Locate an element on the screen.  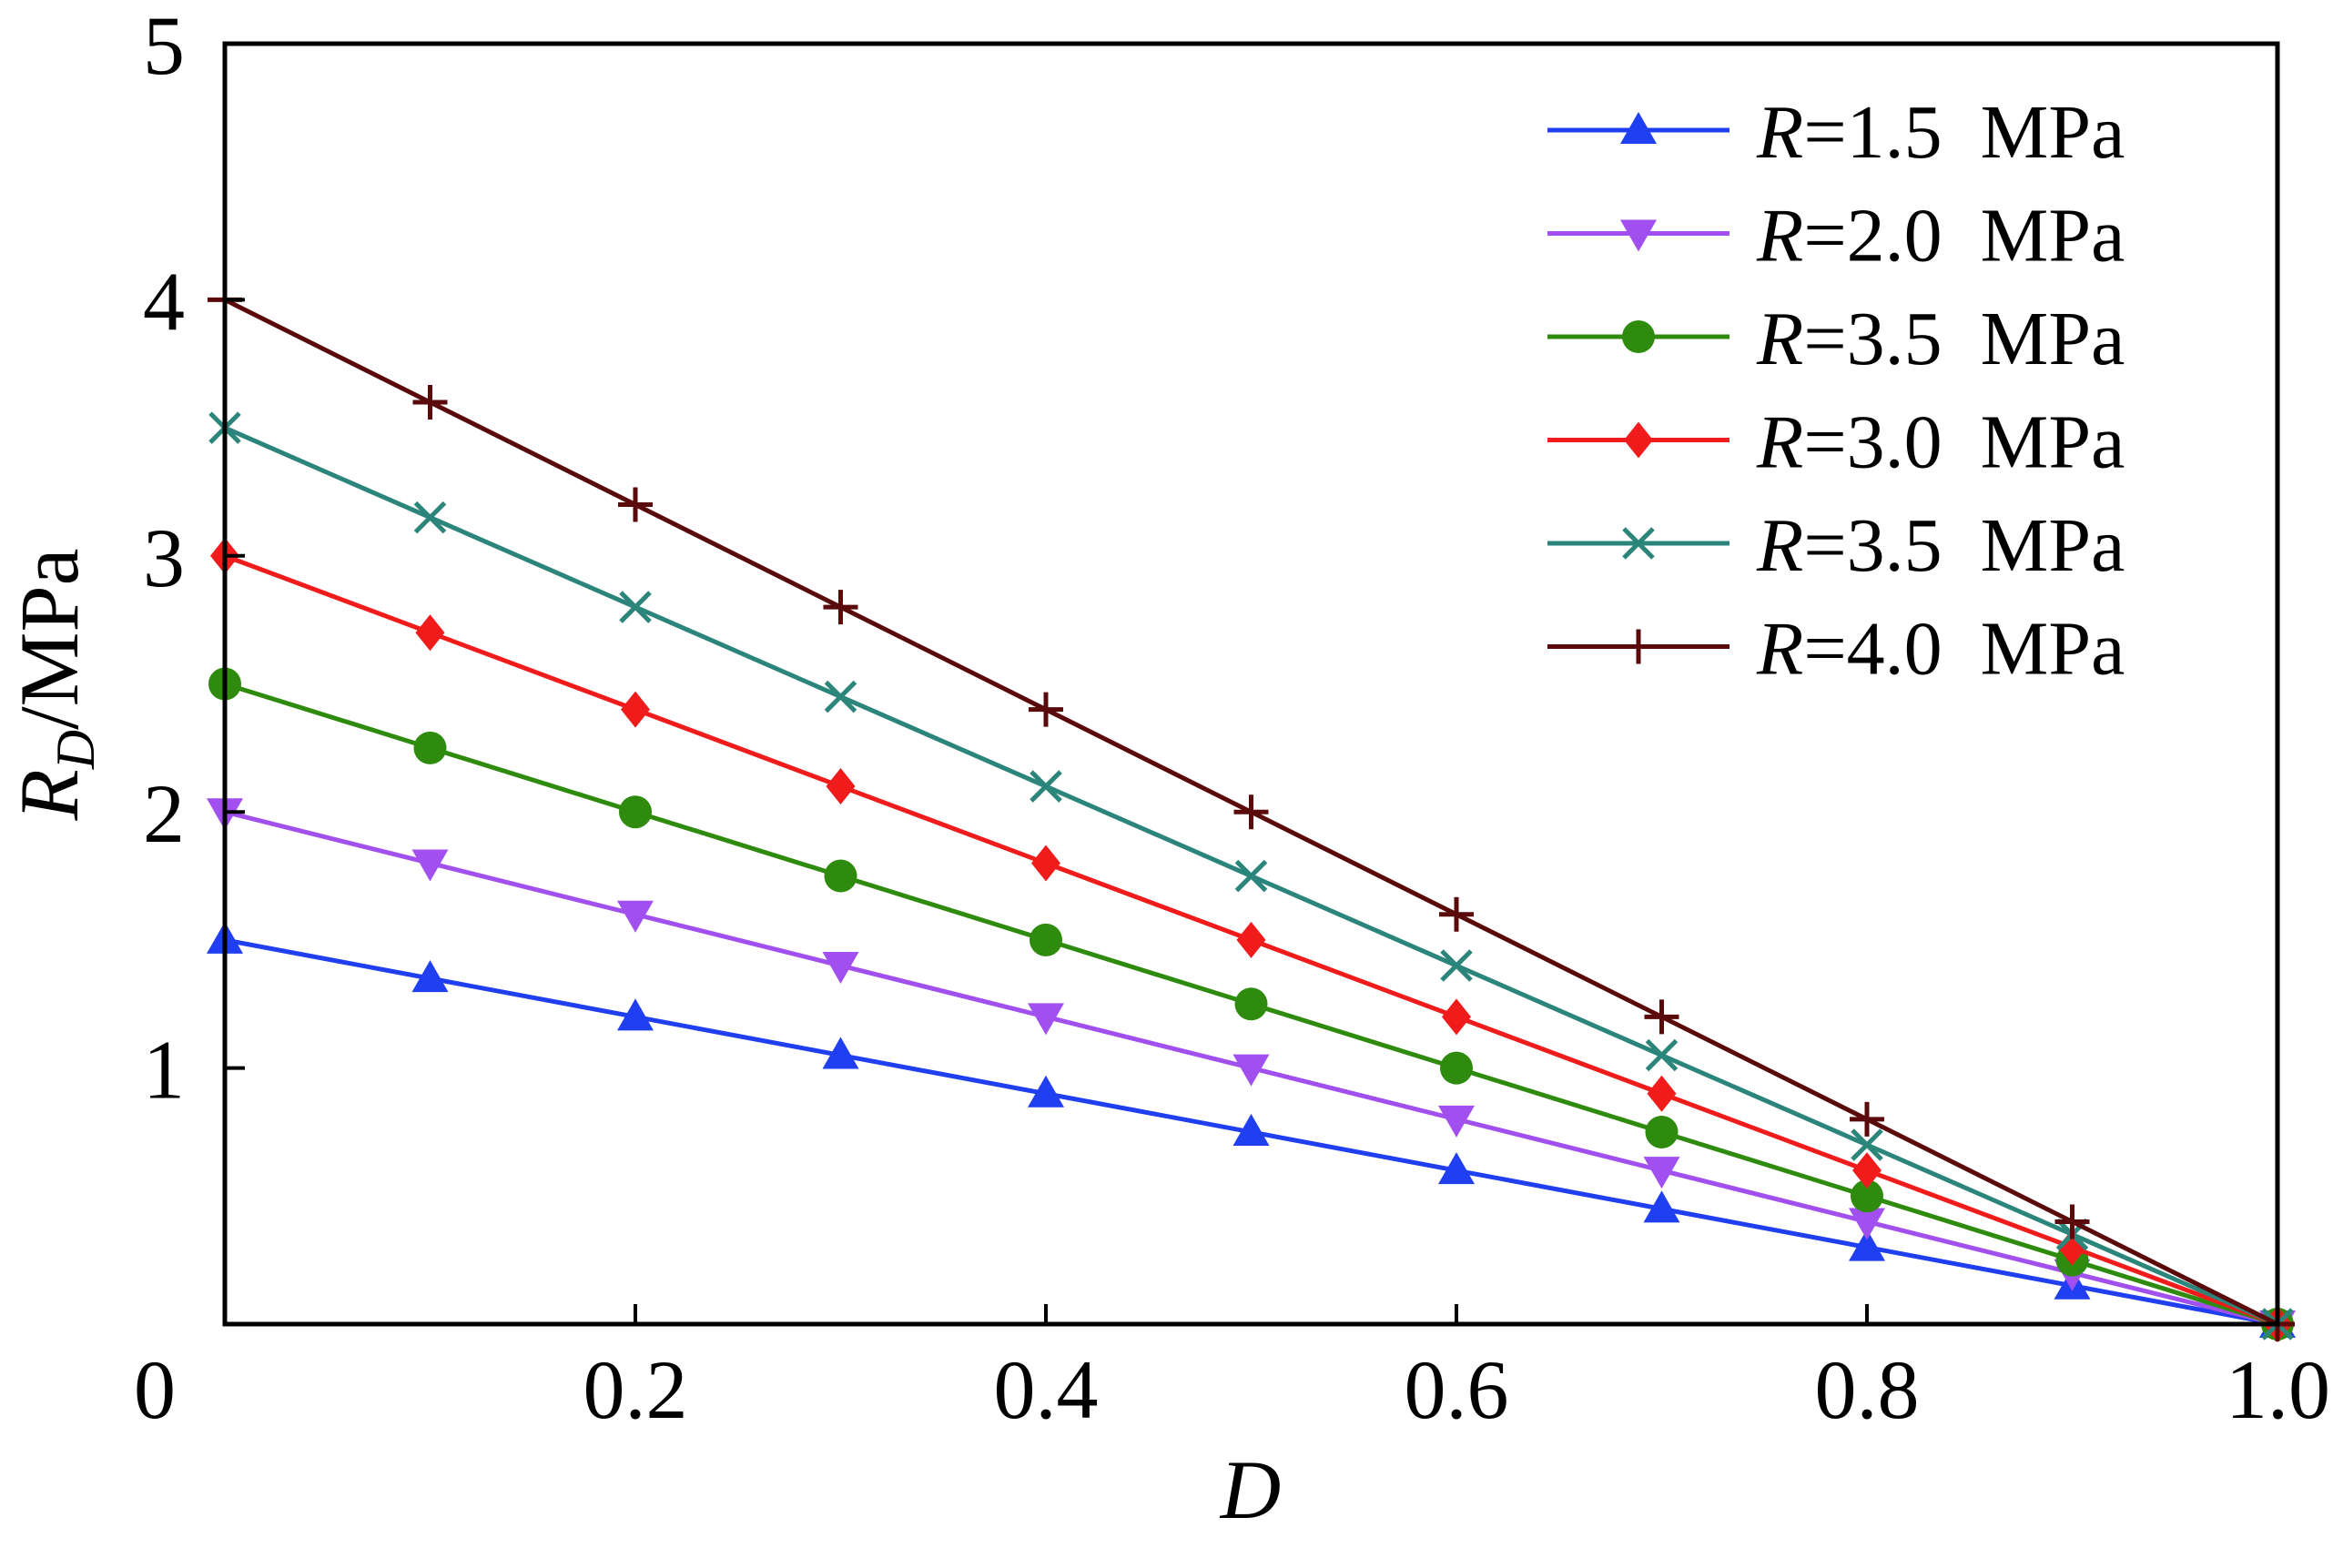
legend-label: R=3.0 MPa is located at coordinates (1941, 442).